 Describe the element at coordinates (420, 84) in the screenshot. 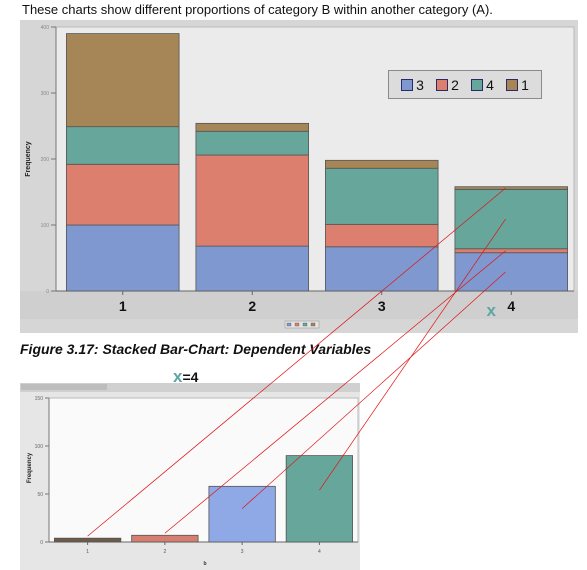

I see `legend-label: 3` at that location.